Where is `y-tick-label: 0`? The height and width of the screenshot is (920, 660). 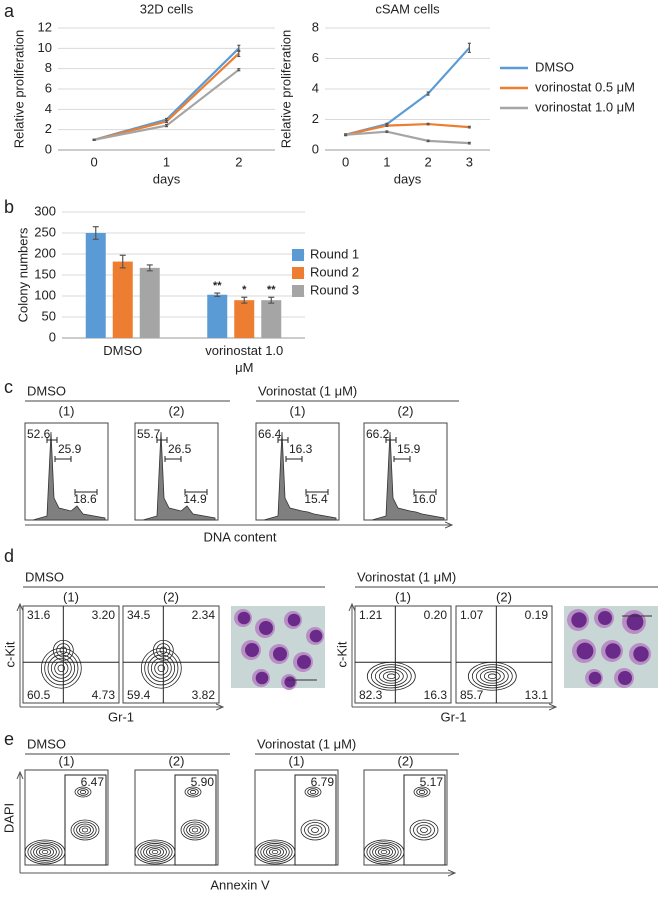 y-tick-label: 0 is located at coordinates (52, 336).